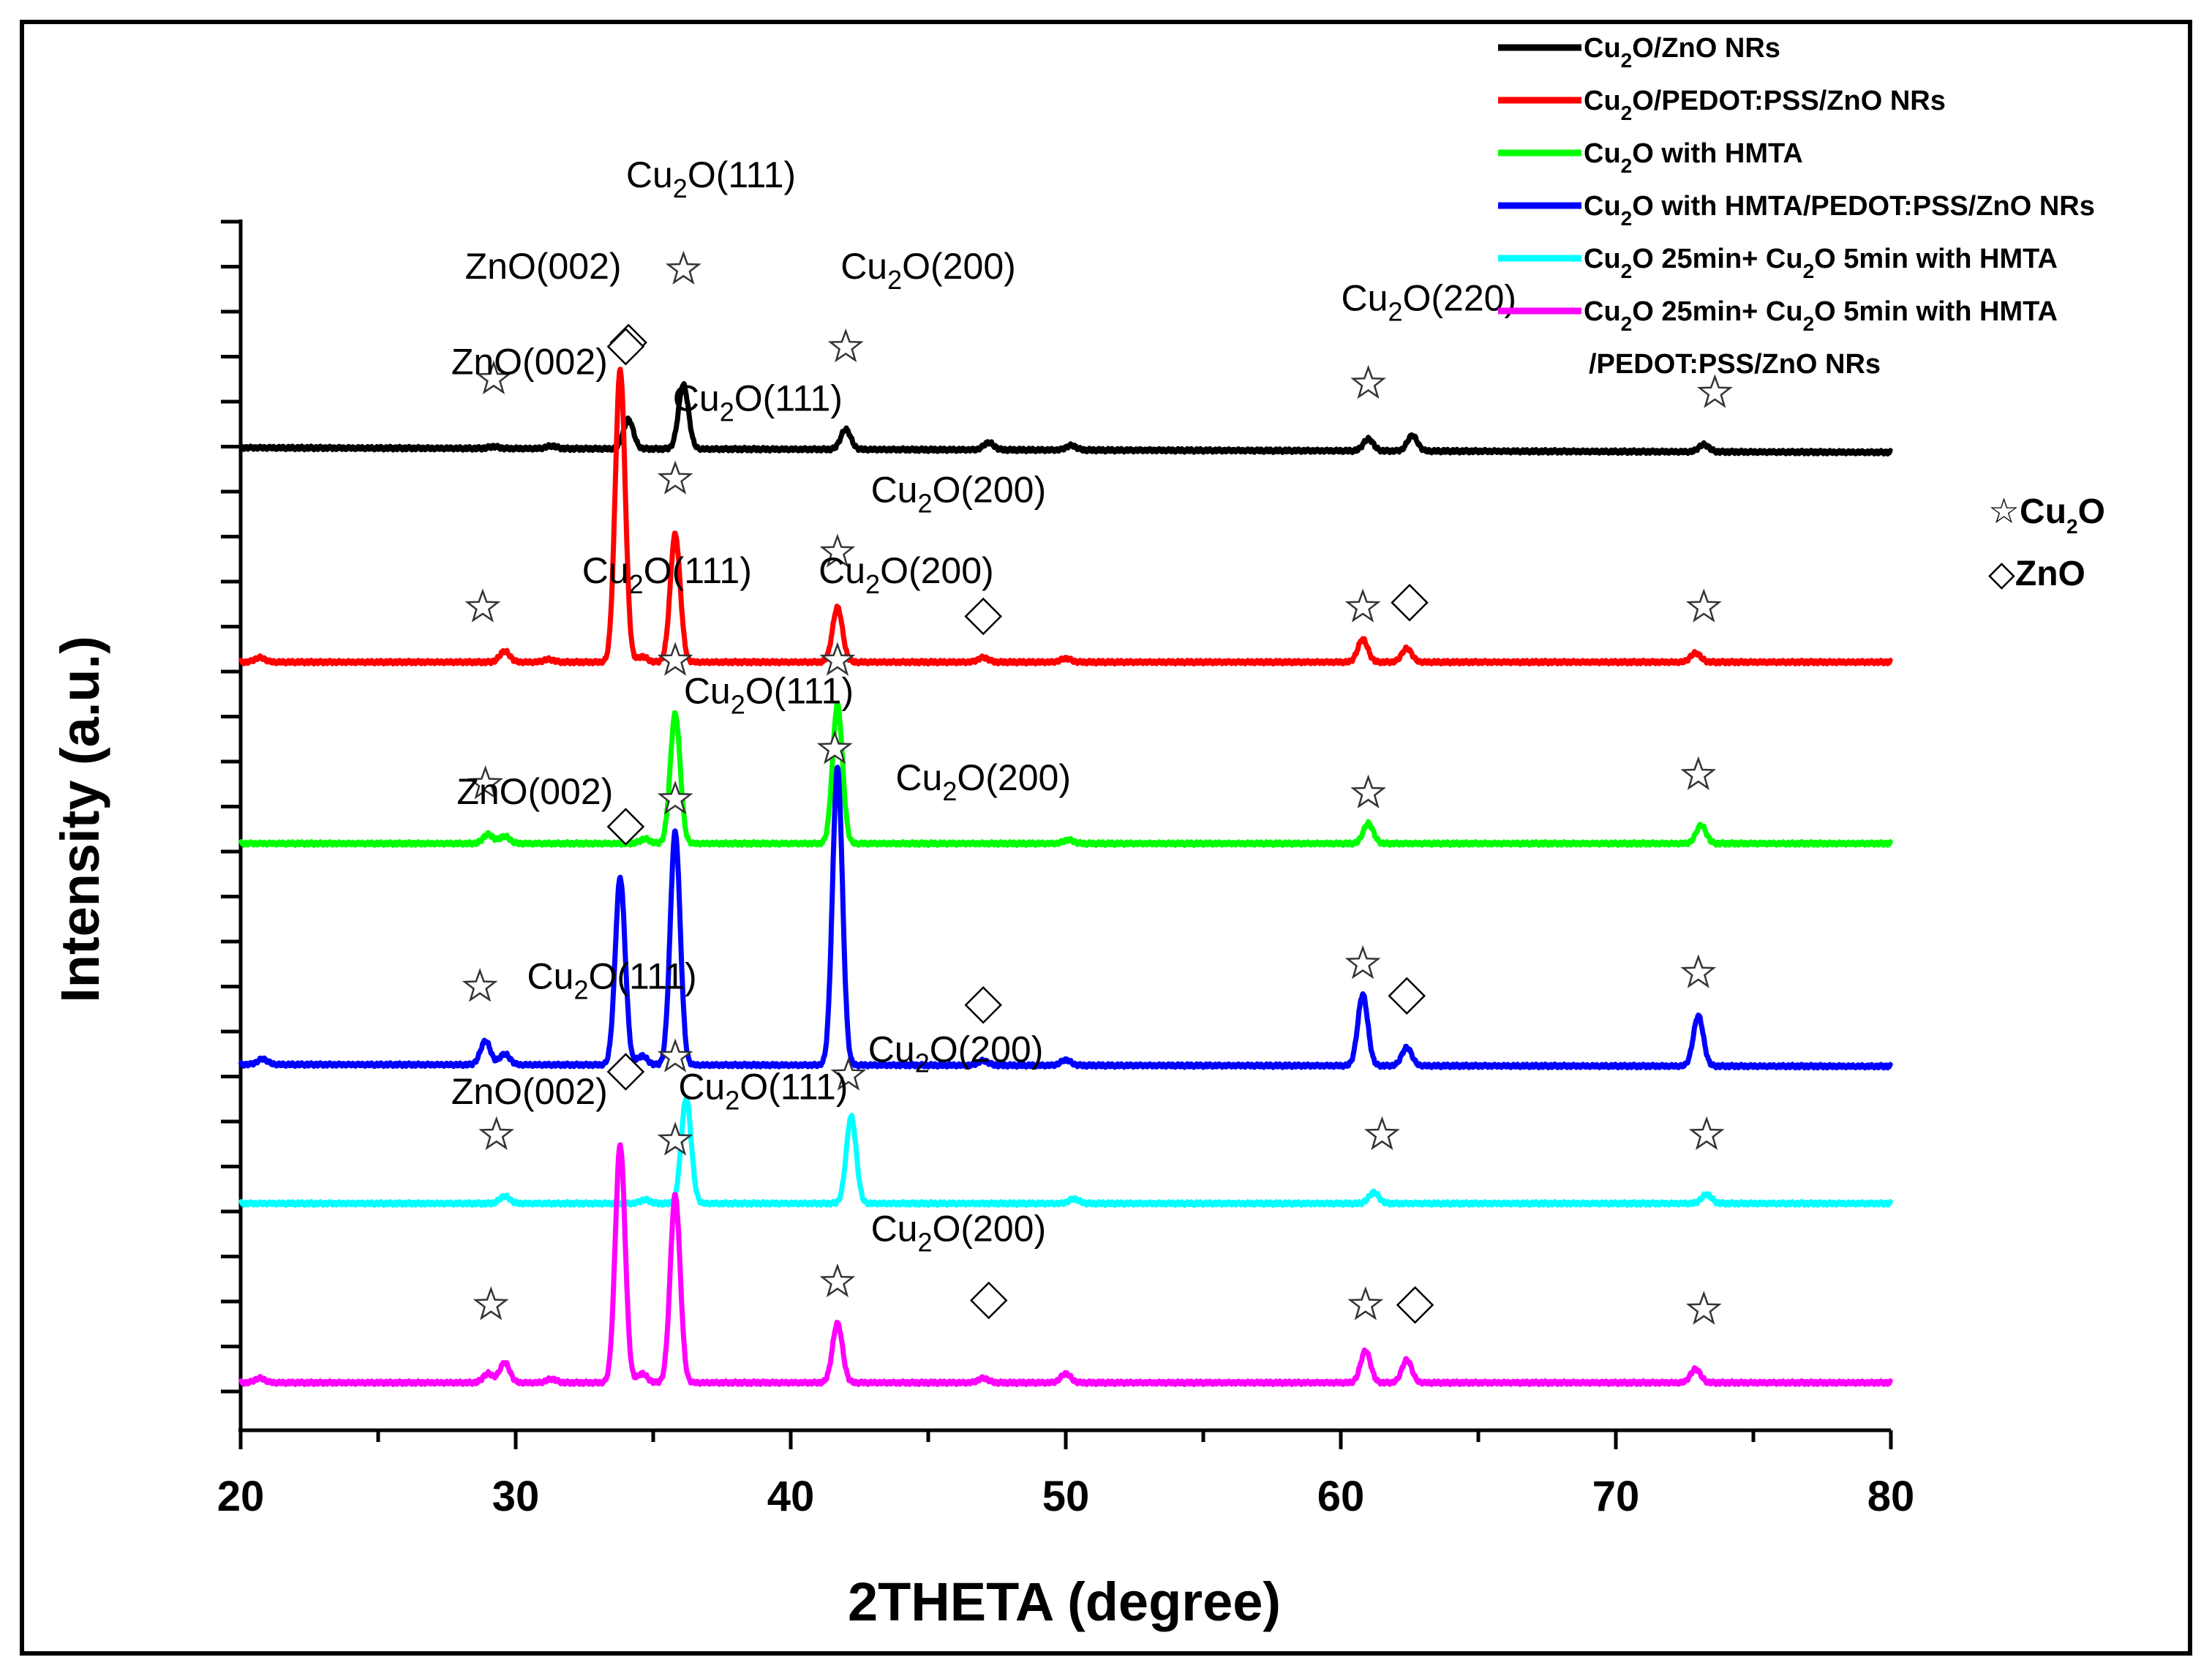 Image resolution: width=2212 pixels, height=1679 pixels. What do you see at coordinates (231, 806) in the screenshot?
I see `y-axis-ticks` at bounding box center [231, 806].